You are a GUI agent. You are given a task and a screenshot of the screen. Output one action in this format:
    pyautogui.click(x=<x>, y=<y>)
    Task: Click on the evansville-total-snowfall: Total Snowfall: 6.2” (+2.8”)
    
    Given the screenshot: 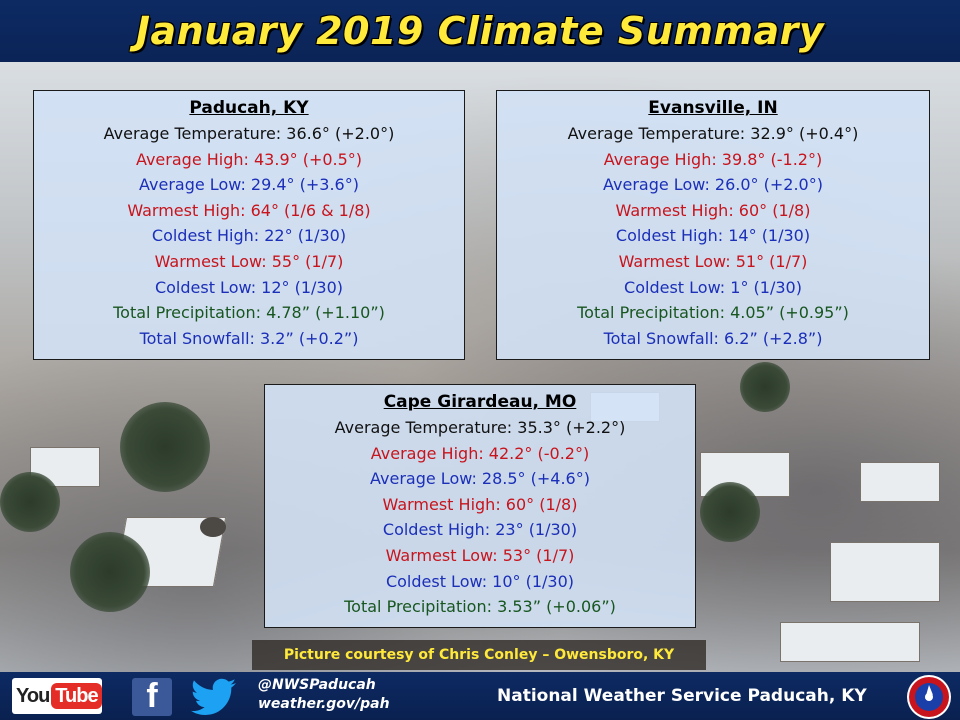 What is the action you would take?
    pyautogui.click(x=713, y=338)
    